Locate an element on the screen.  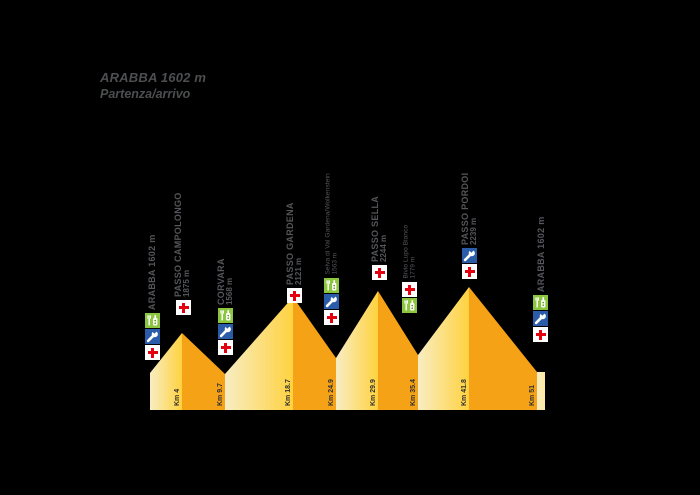
station-elevation: 1779 m is located at coordinates (413, 268).